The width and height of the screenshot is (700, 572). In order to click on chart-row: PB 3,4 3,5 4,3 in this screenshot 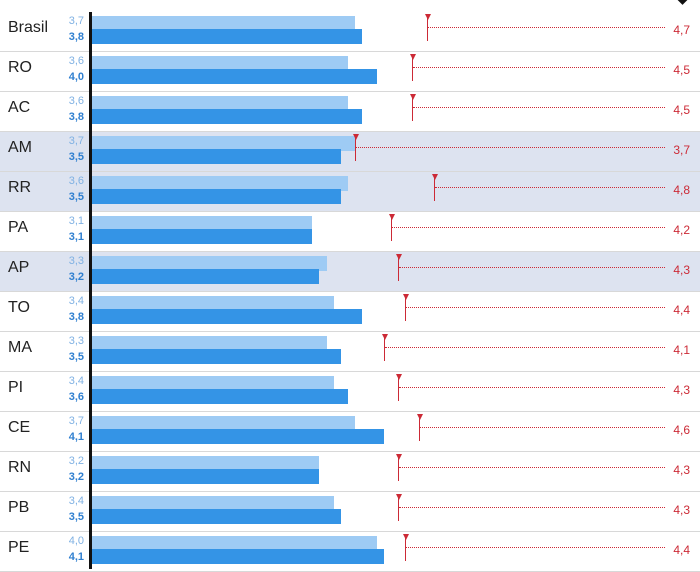, I will do `click(350, 512)`.